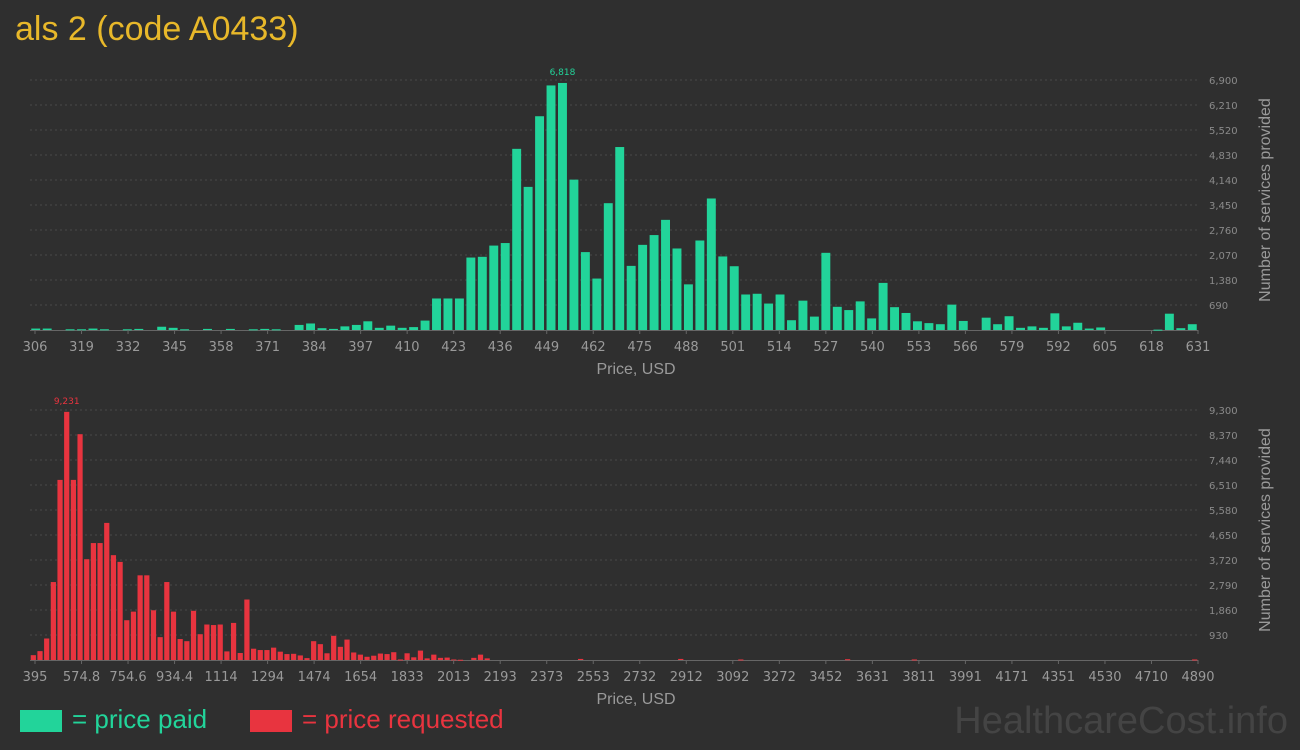  Describe the element at coordinates (1218, 306) in the screenshot. I see `y-tick-label: 690` at that location.